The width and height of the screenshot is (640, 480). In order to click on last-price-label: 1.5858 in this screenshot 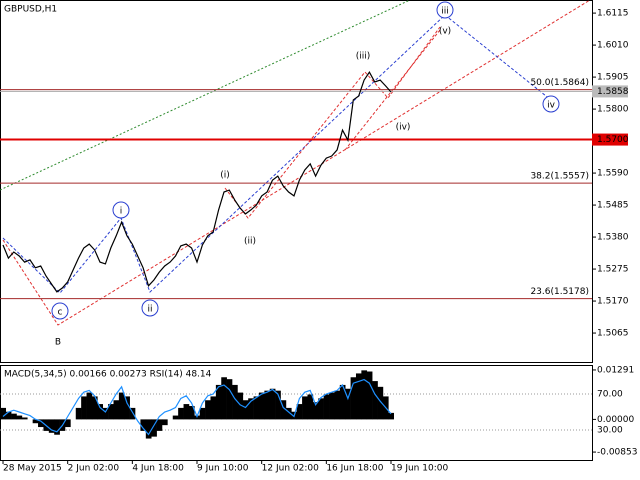, I will do `click(613, 92)`.